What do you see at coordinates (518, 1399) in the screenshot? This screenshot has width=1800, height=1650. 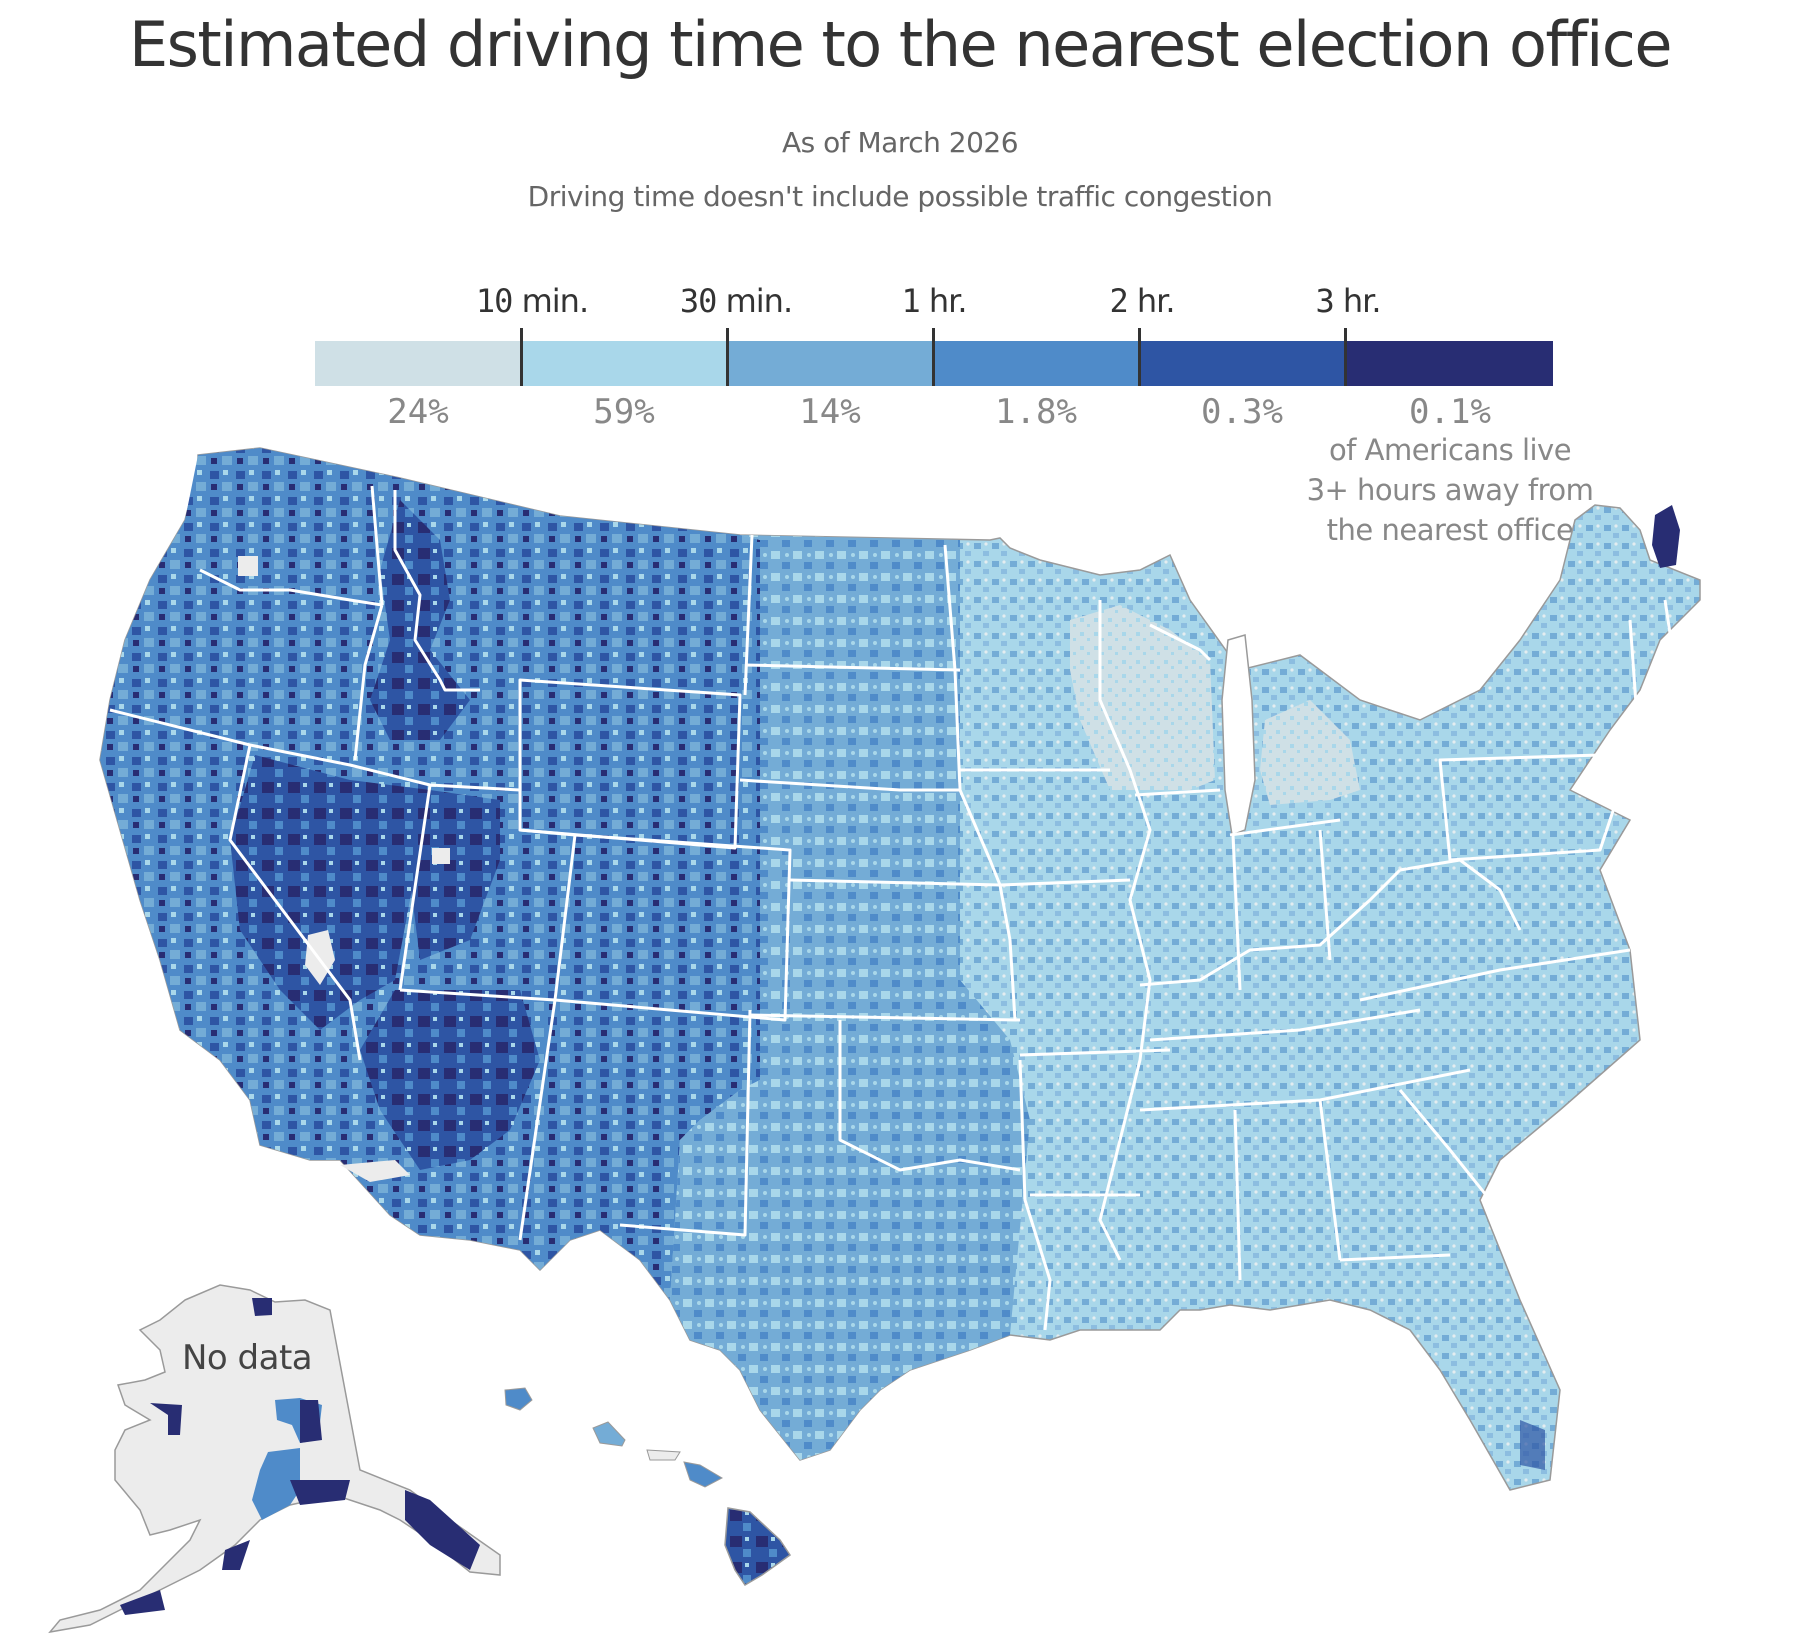 I see `hawaii-kauai` at bounding box center [518, 1399].